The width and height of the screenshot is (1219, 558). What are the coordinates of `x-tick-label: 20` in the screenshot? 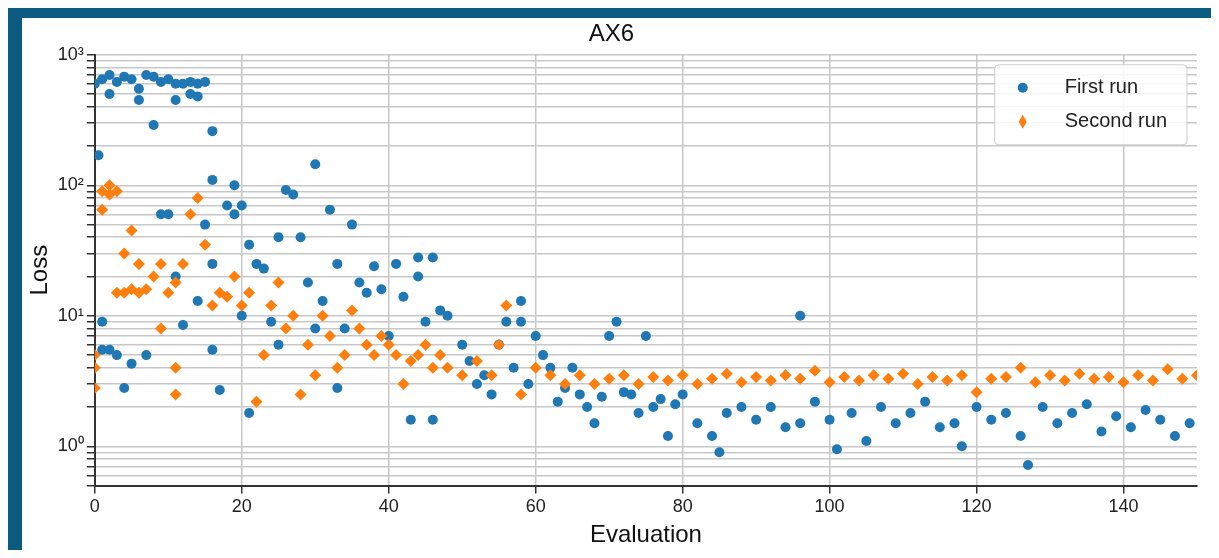 It's located at (241, 506).